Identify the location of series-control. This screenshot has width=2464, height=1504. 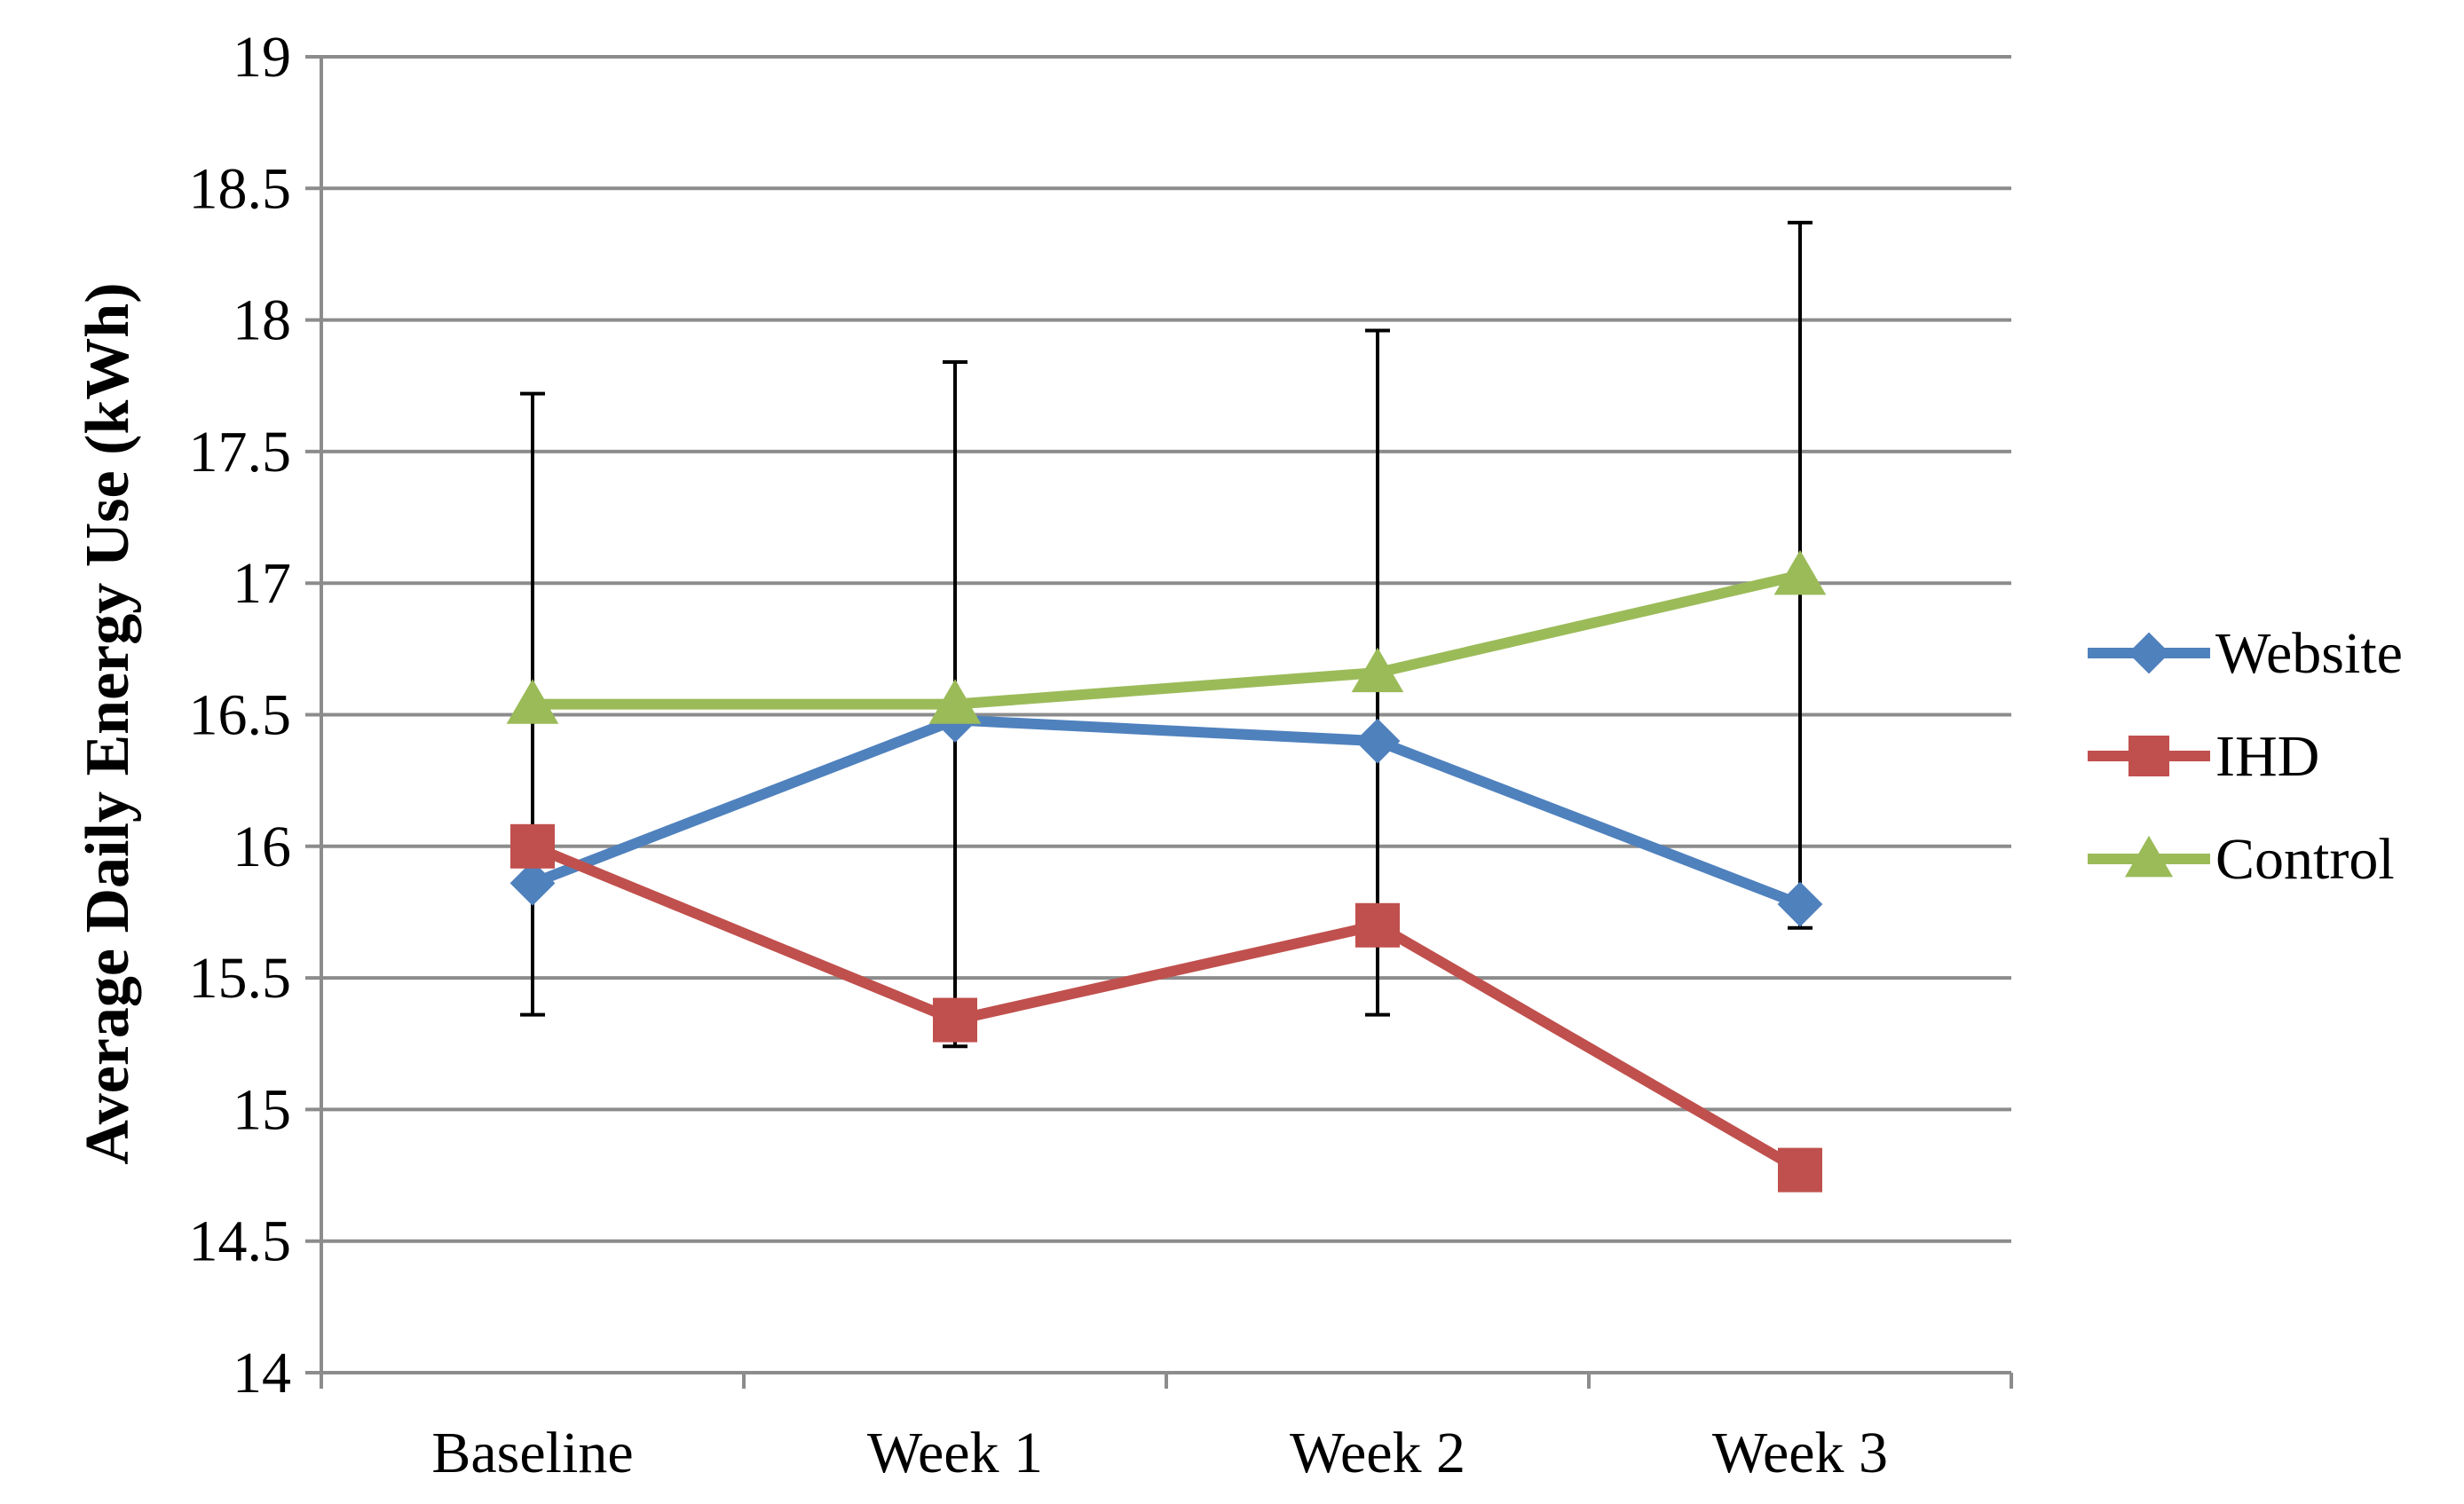
(1167, 636).